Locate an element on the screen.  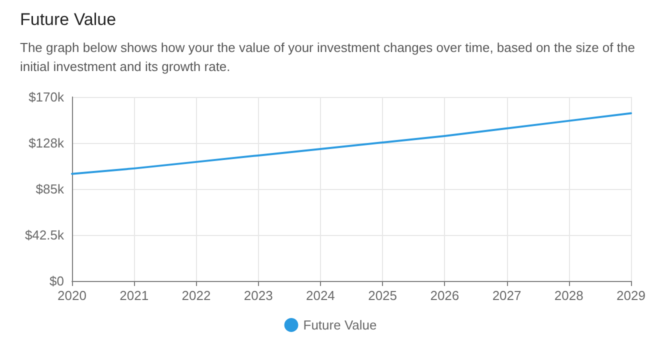
x-tick-label: 2024 is located at coordinates (320, 295).